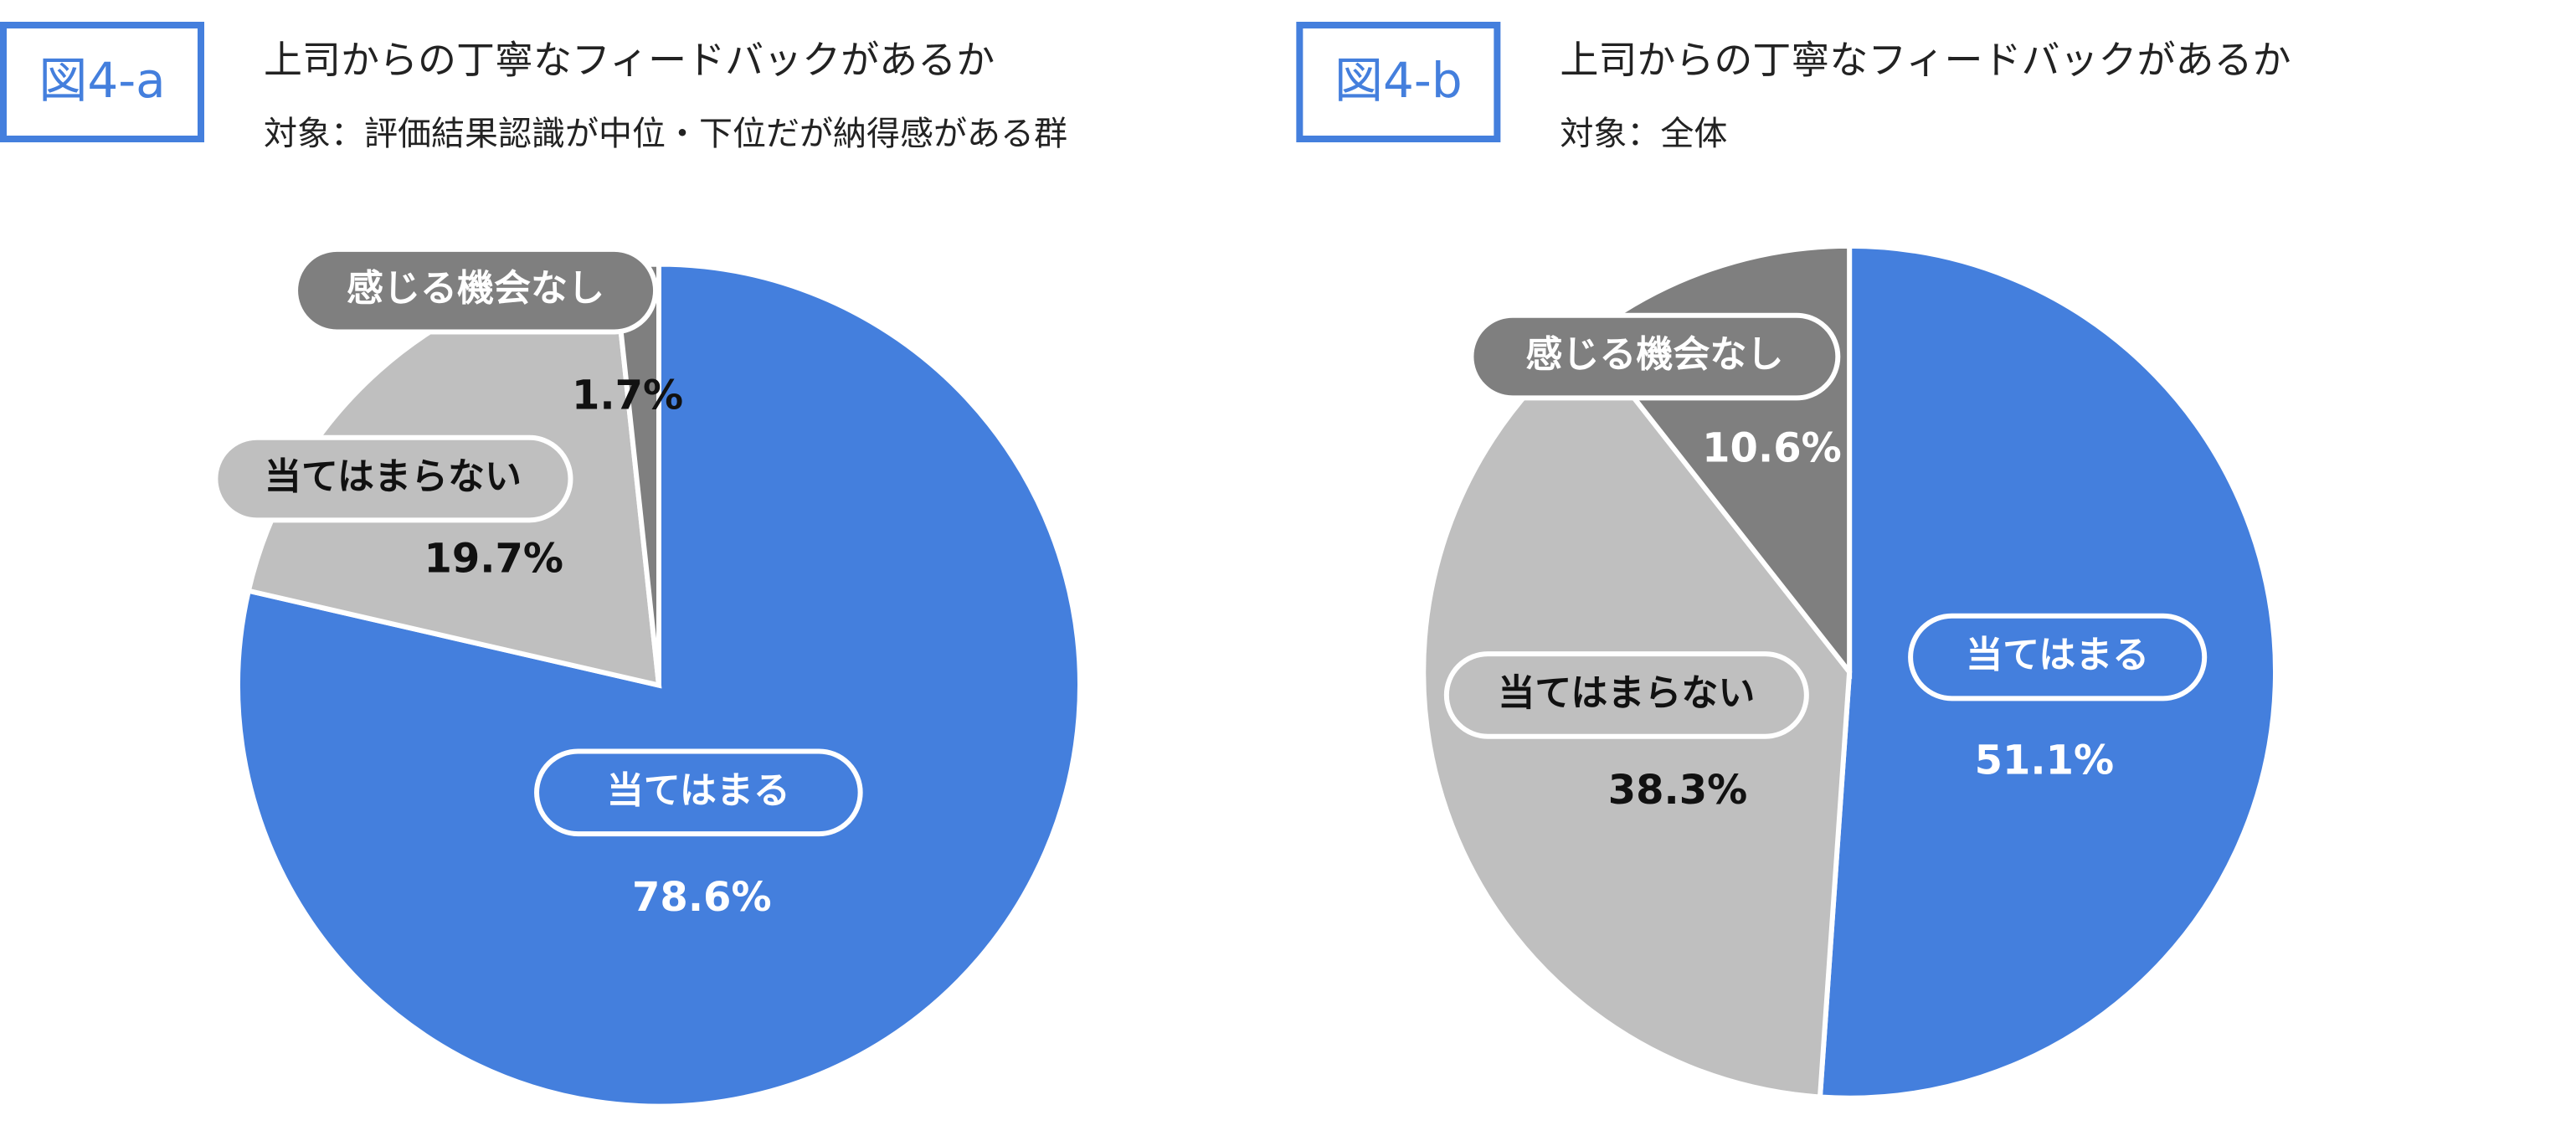 This screenshot has height=1146, width=2576. What do you see at coordinates (1678, 790) in the screenshot?
I see `value-label: 38.3%` at bounding box center [1678, 790].